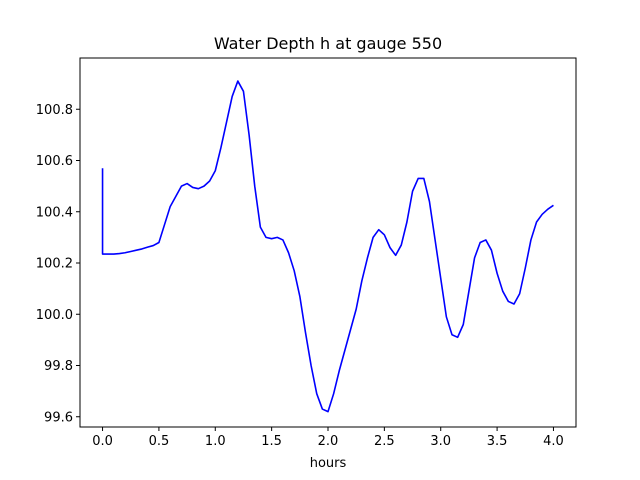 This screenshot has width=640, height=480. What do you see at coordinates (384, 441) in the screenshot?
I see `x-tick-label: 2.5` at bounding box center [384, 441].